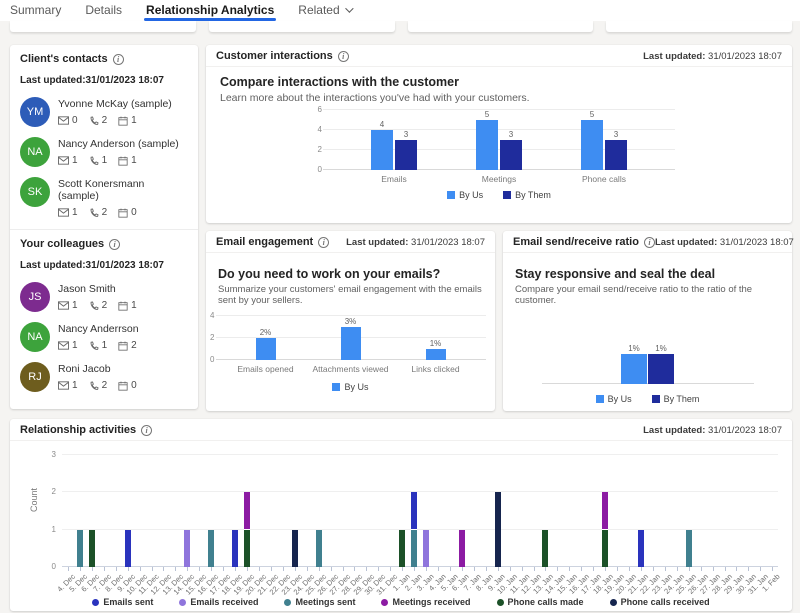  Describe the element at coordinates (511, 134) in the screenshot. I see `bar-value-label: 3` at that location.